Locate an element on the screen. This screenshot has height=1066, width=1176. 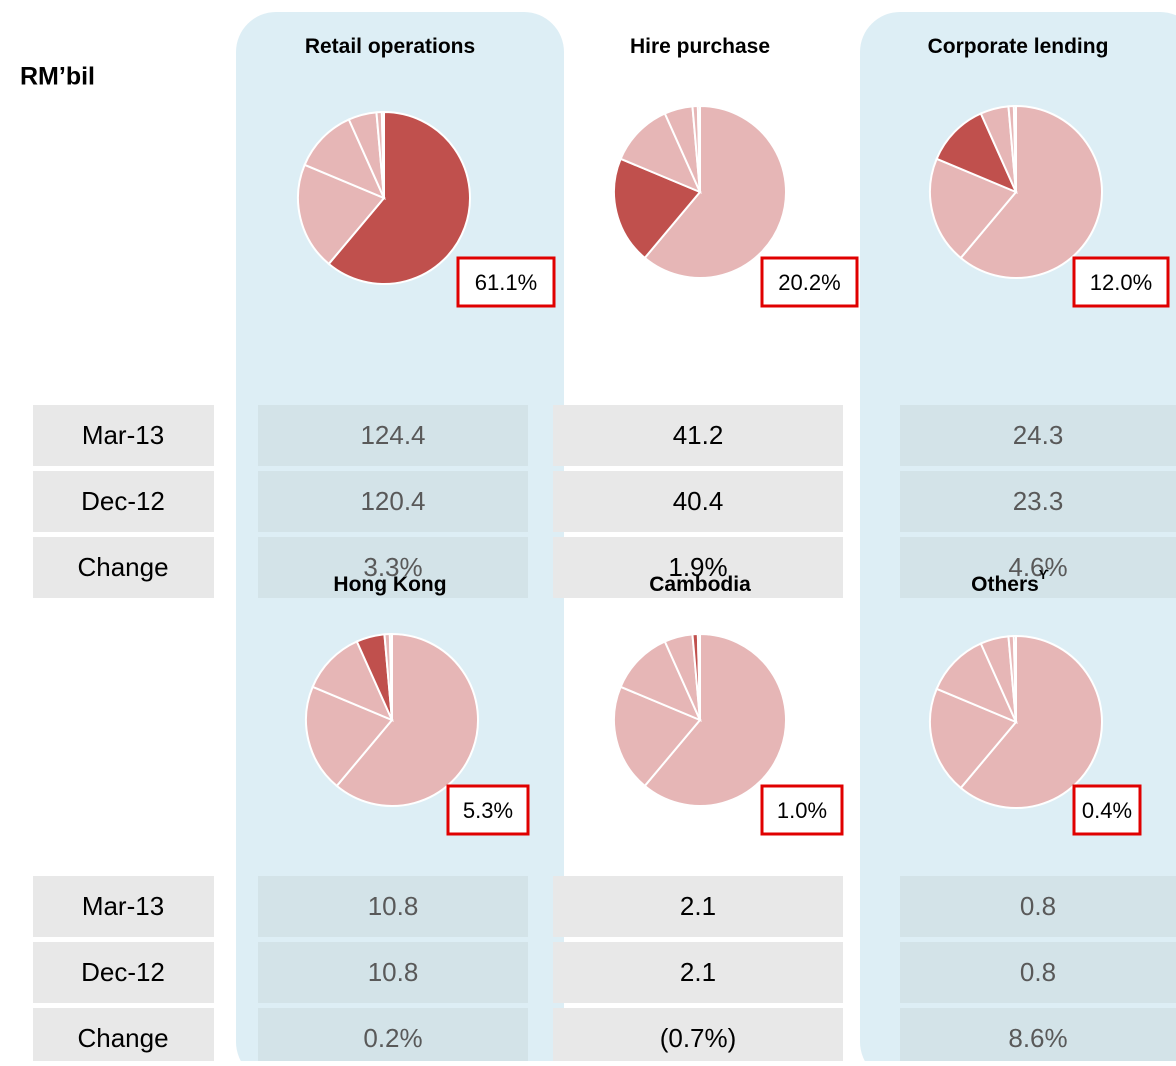
table-value: (0.7%) is located at coordinates (698, 1038).